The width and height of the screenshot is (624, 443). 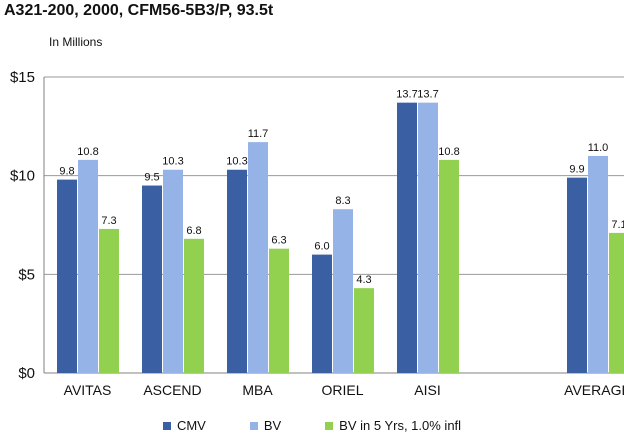 What do you see at coordinates (400, 425) in the screenshot?
I see `legend-label: BV in 5 Yrs, 1.0% infl` at bounding box center [400, 425].